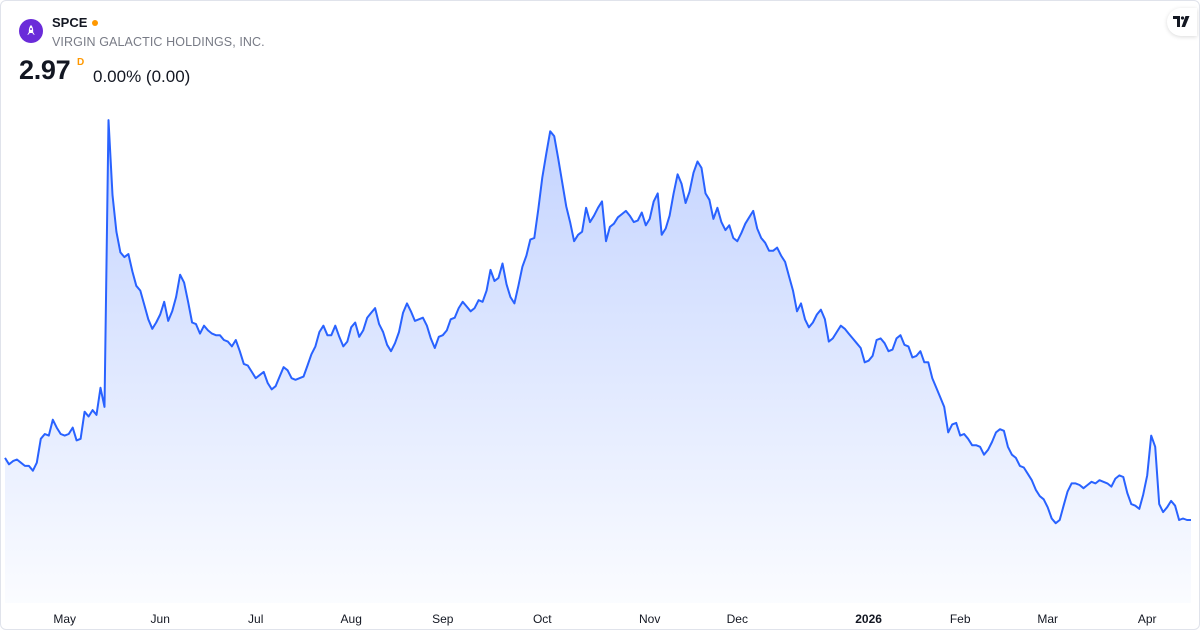  I want to click on tradingview-icon, so click(1181, 21).